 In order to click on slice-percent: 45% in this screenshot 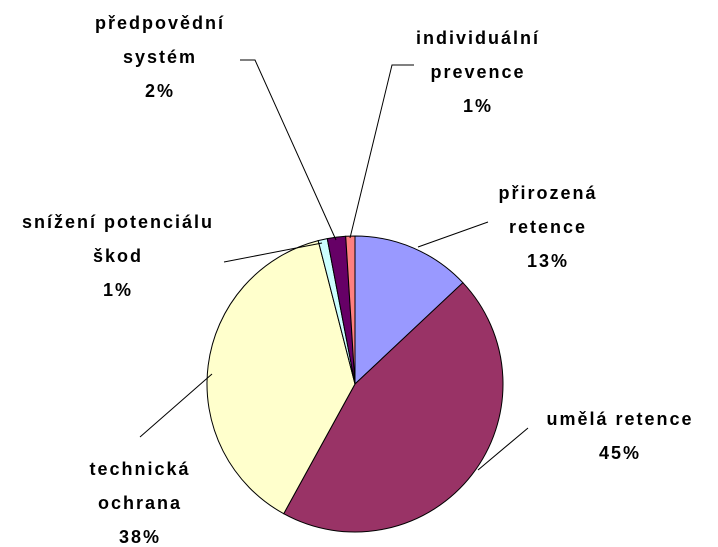, I will do `click(620, 453)`.